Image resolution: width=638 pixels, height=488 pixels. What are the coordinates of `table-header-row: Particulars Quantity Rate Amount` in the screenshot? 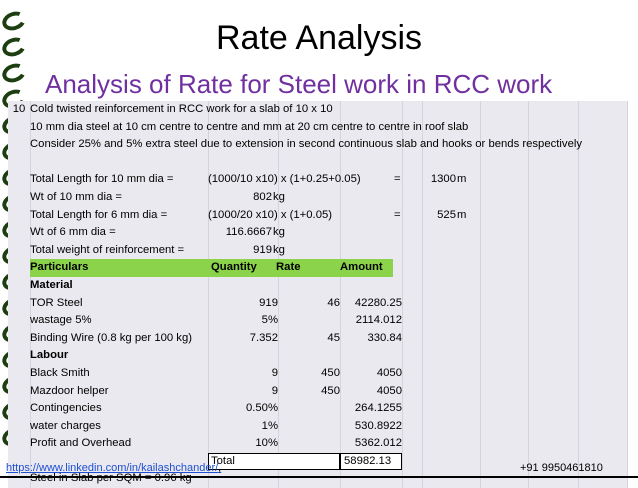 It's located at (318, 268).